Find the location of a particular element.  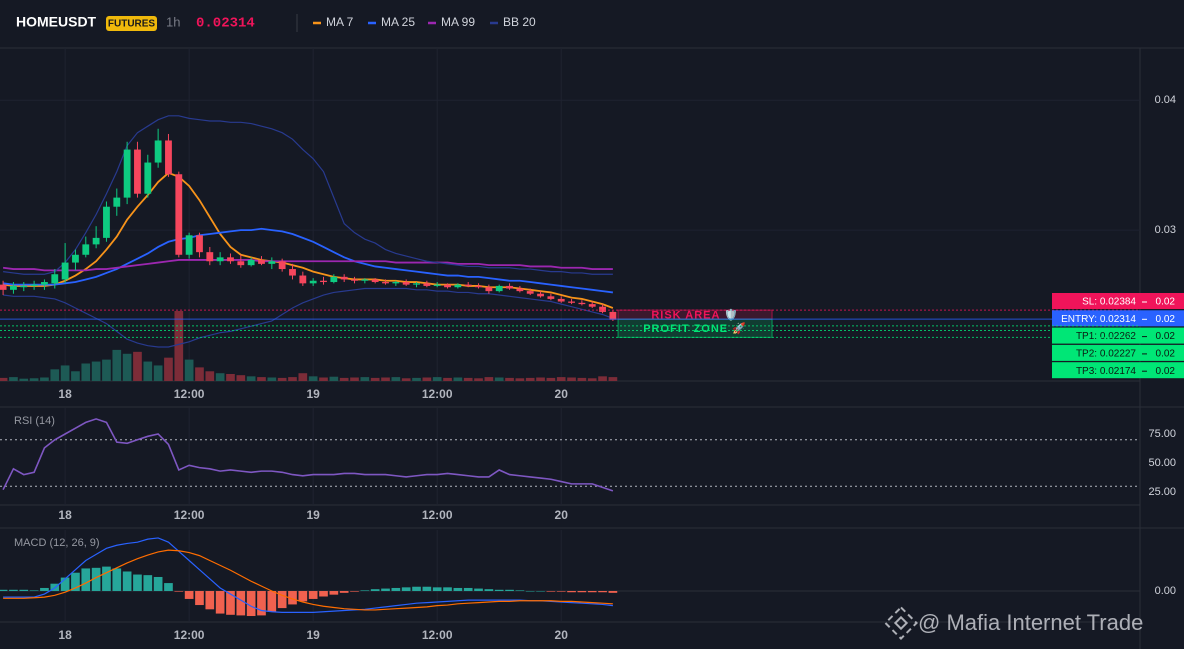

y-tick-label: 0.03 is located at coordinates (1165, 230).